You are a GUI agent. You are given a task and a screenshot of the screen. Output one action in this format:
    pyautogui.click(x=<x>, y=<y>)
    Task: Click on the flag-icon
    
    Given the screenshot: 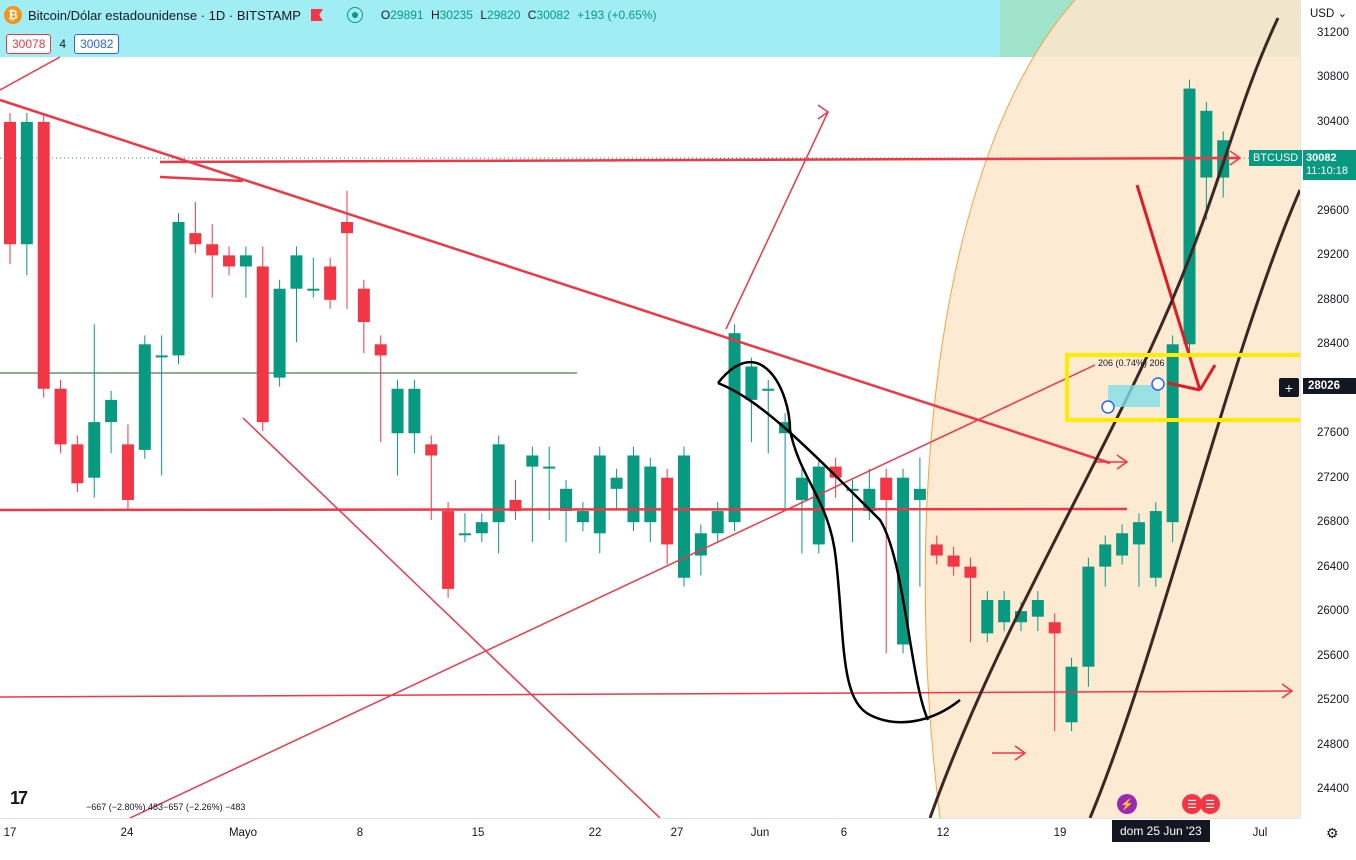 What is the action you would take?
    pyautogui.click(x=316, y=15)
    